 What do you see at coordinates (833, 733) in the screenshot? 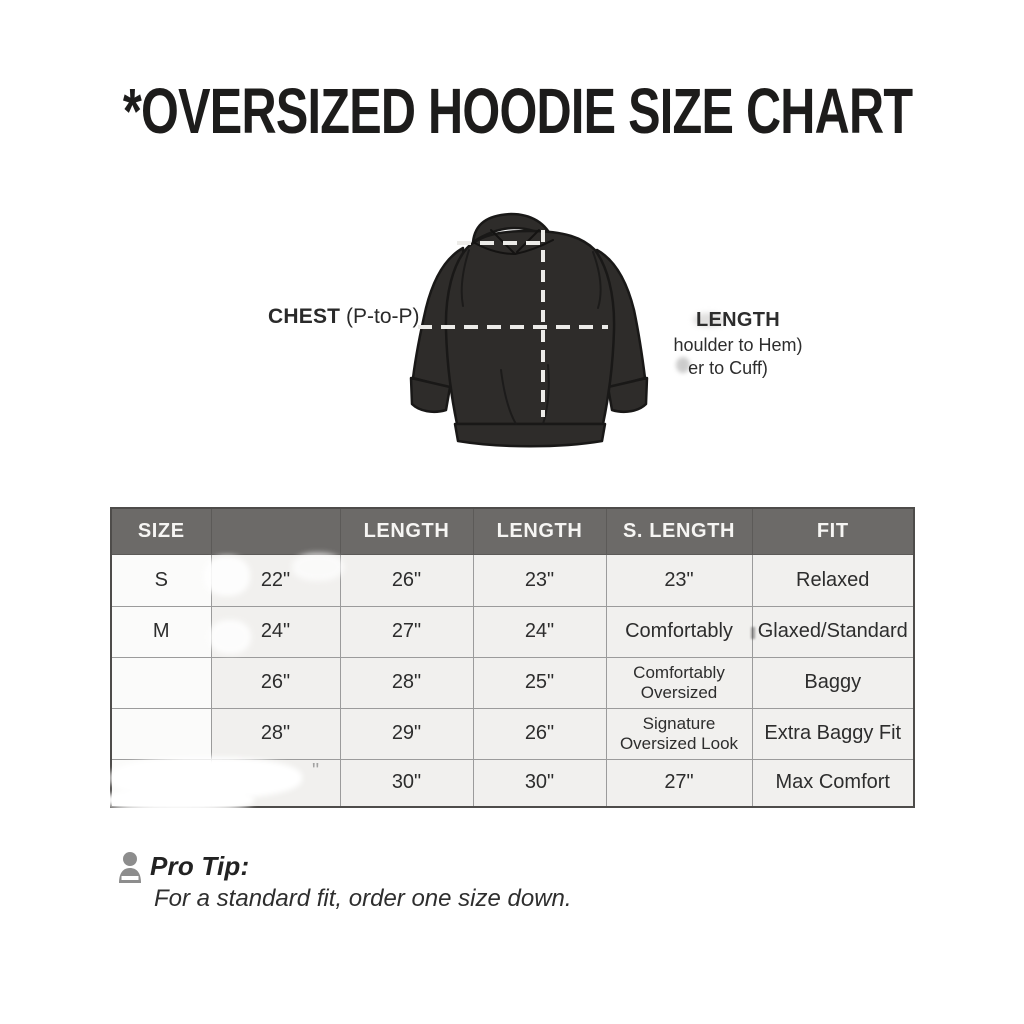
I see `value-cell: Extra Baggy Fit` at bounding box center [833, 733].